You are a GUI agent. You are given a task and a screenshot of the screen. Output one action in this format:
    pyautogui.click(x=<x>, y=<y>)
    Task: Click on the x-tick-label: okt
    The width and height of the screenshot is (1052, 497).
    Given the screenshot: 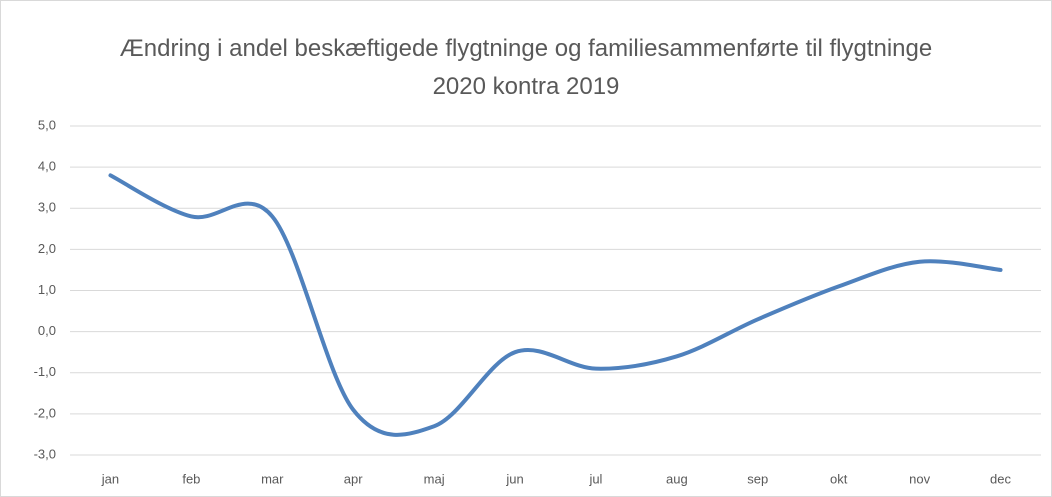 What is the action you would take?
    pyautogui.click(x=839, y=478)
    